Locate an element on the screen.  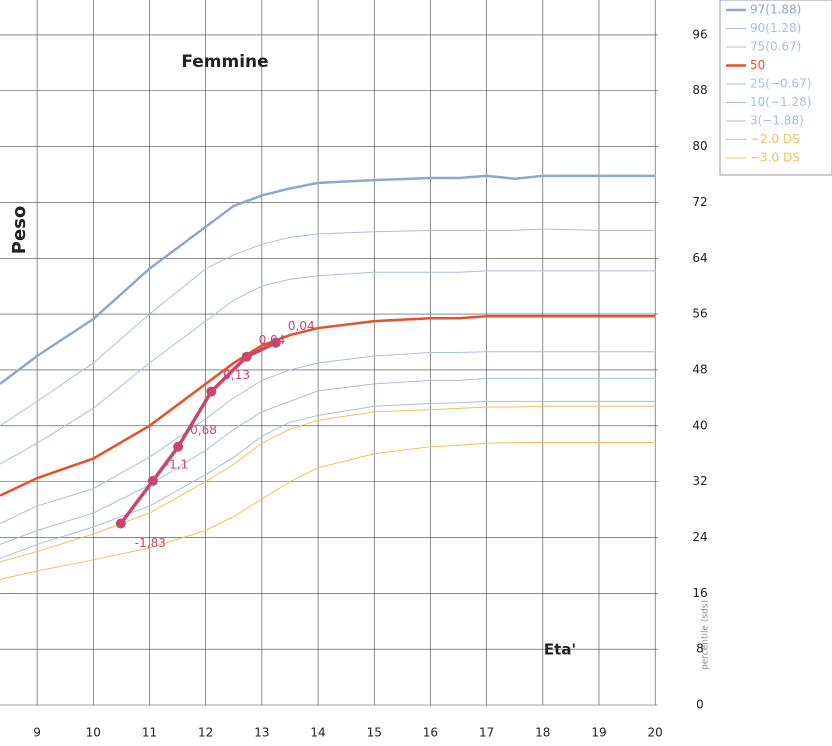
patient-sds-label: -1,1 is located at coordinates (176, 464).